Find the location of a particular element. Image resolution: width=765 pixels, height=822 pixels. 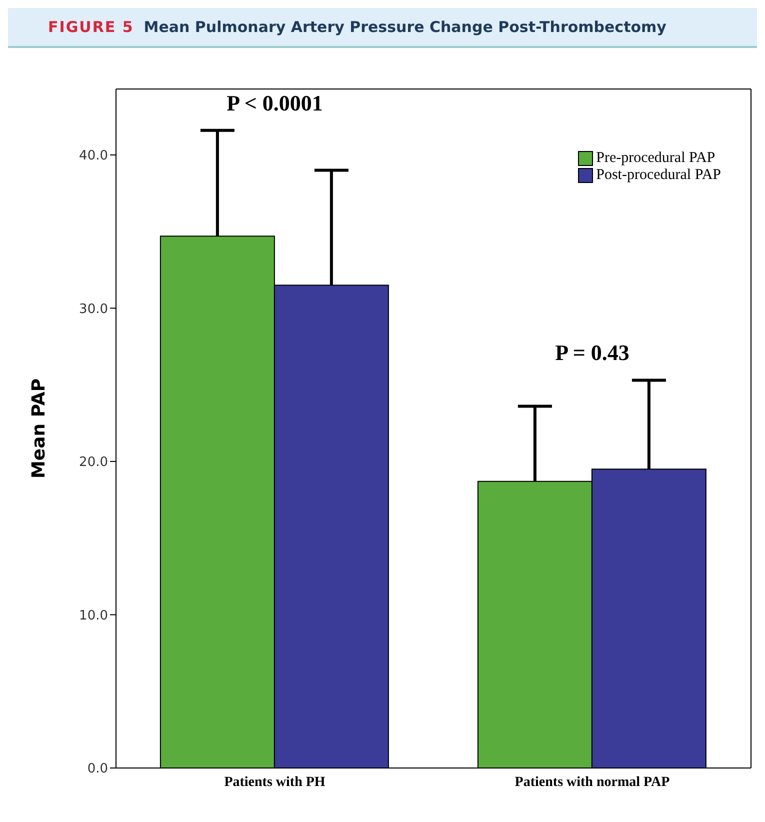

legend-label: Pre-procedural PAP is located at coordinates (656, 158).